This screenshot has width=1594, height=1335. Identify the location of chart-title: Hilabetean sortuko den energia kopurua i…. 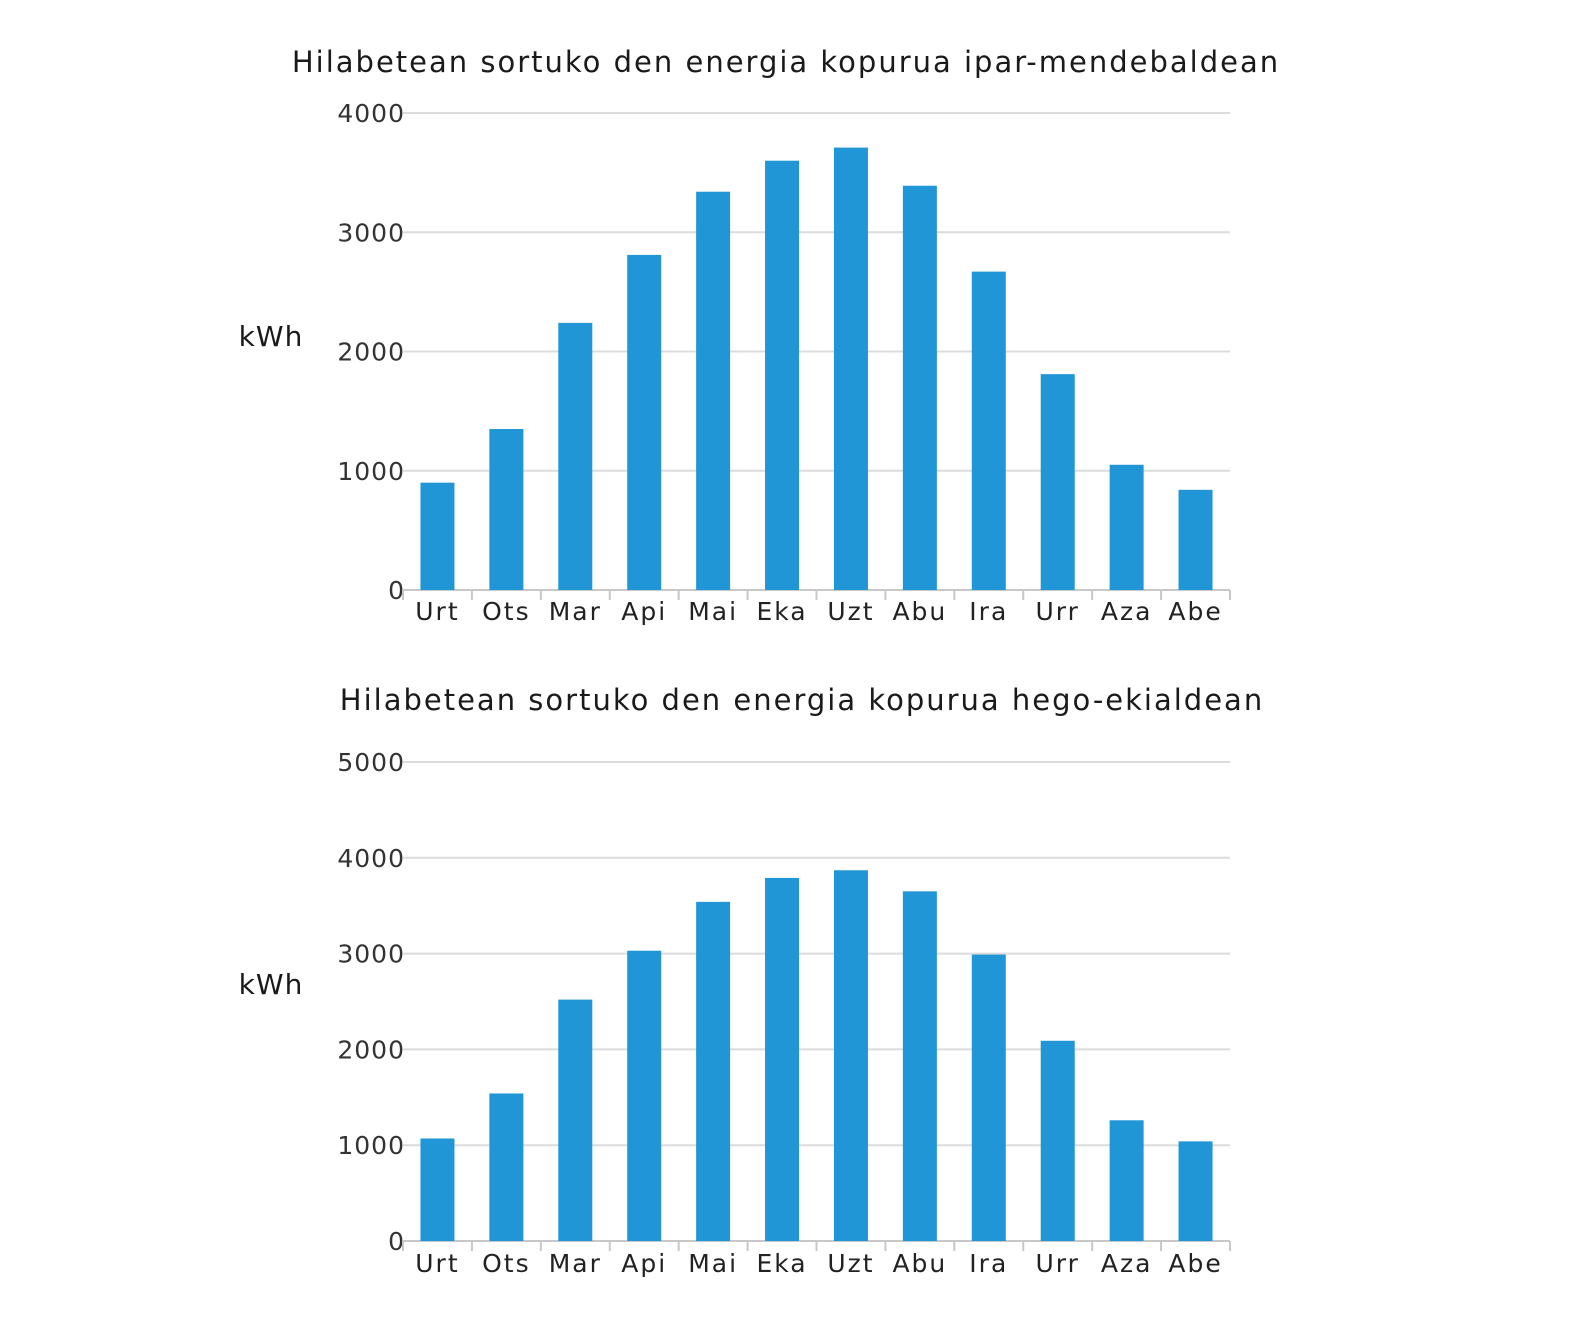
(786, 62).